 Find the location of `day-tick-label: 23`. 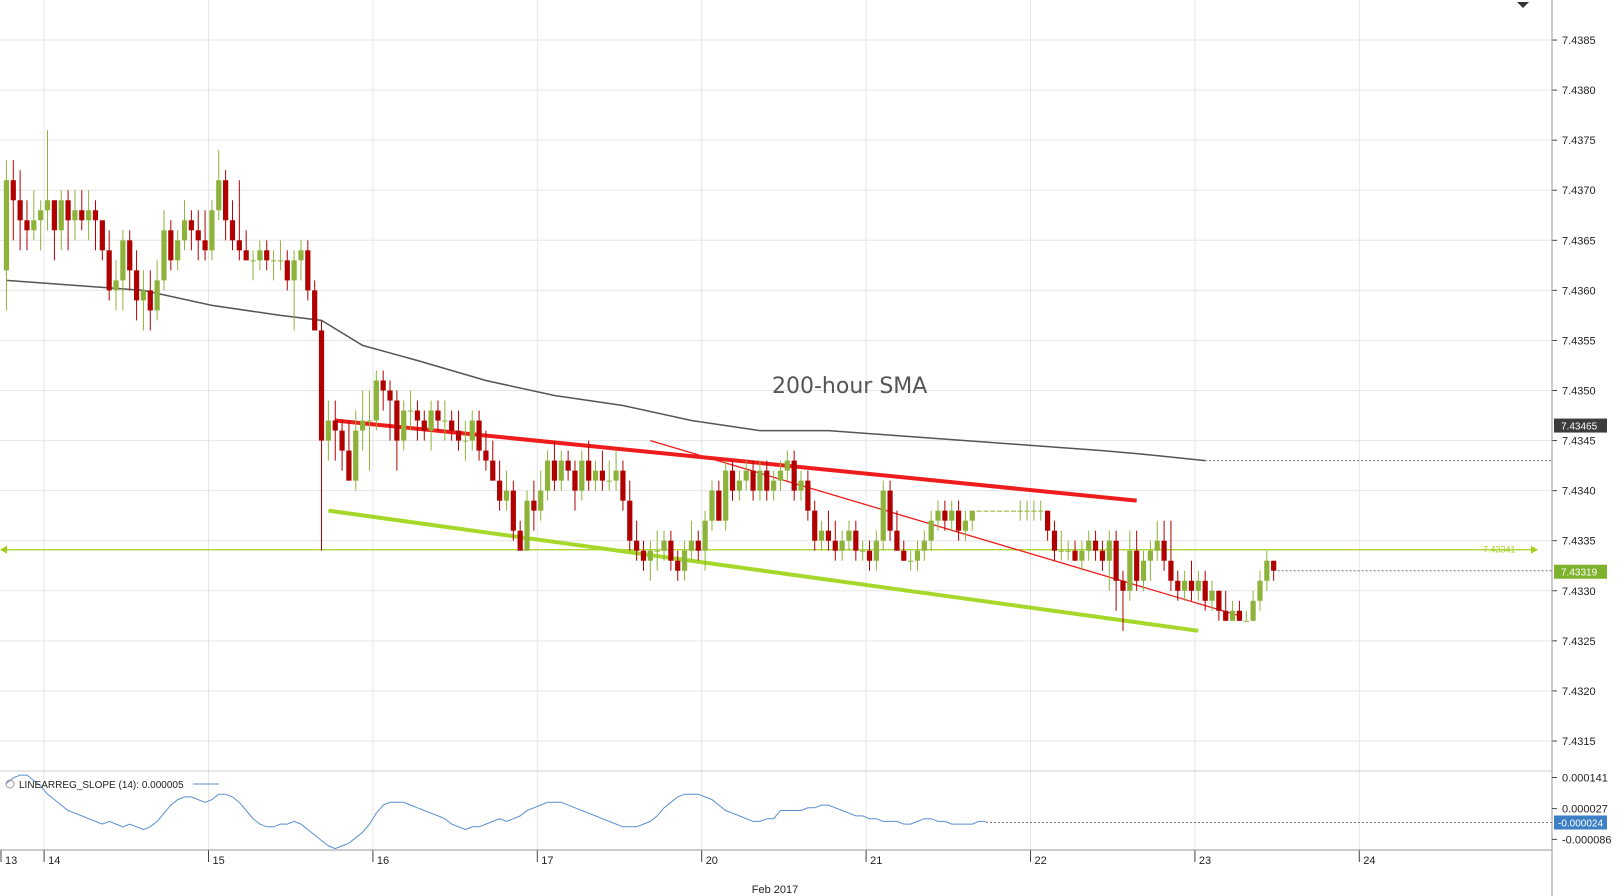

day-tick-label: 23 is located at coordinates (1205, 861).